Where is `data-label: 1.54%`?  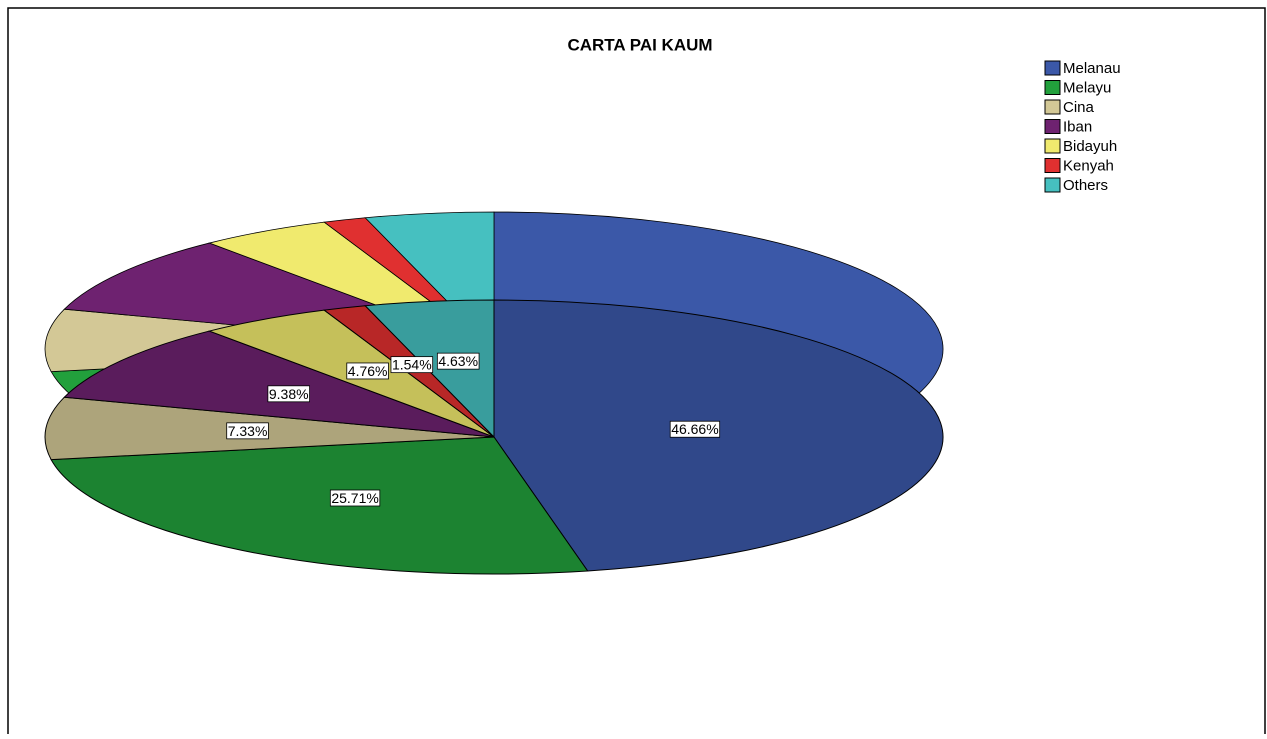
data-label: 1.54% is located at coordinates (412, 365).